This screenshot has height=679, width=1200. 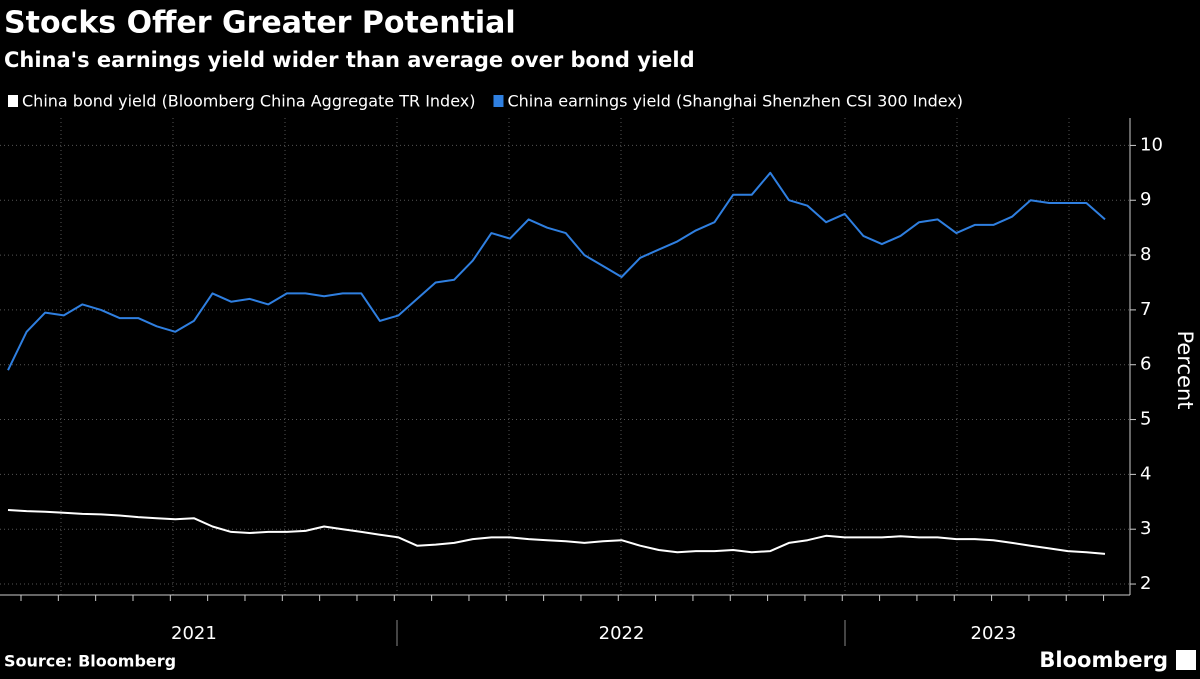 I want to click on x-tick-label: 2021, so click(x=194, y=633).